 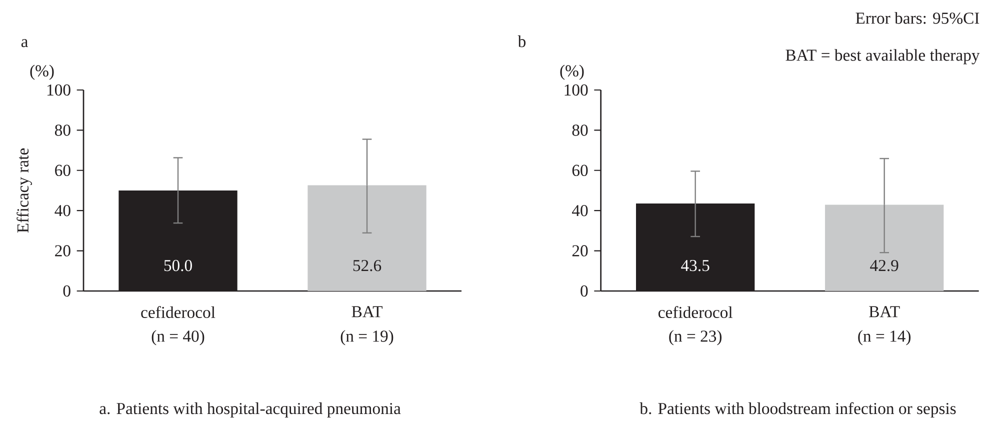 What do you see at coordinates (884, 266) in the screenshot?
I see `data-label: 42.9` at bounding box center [884, 266].